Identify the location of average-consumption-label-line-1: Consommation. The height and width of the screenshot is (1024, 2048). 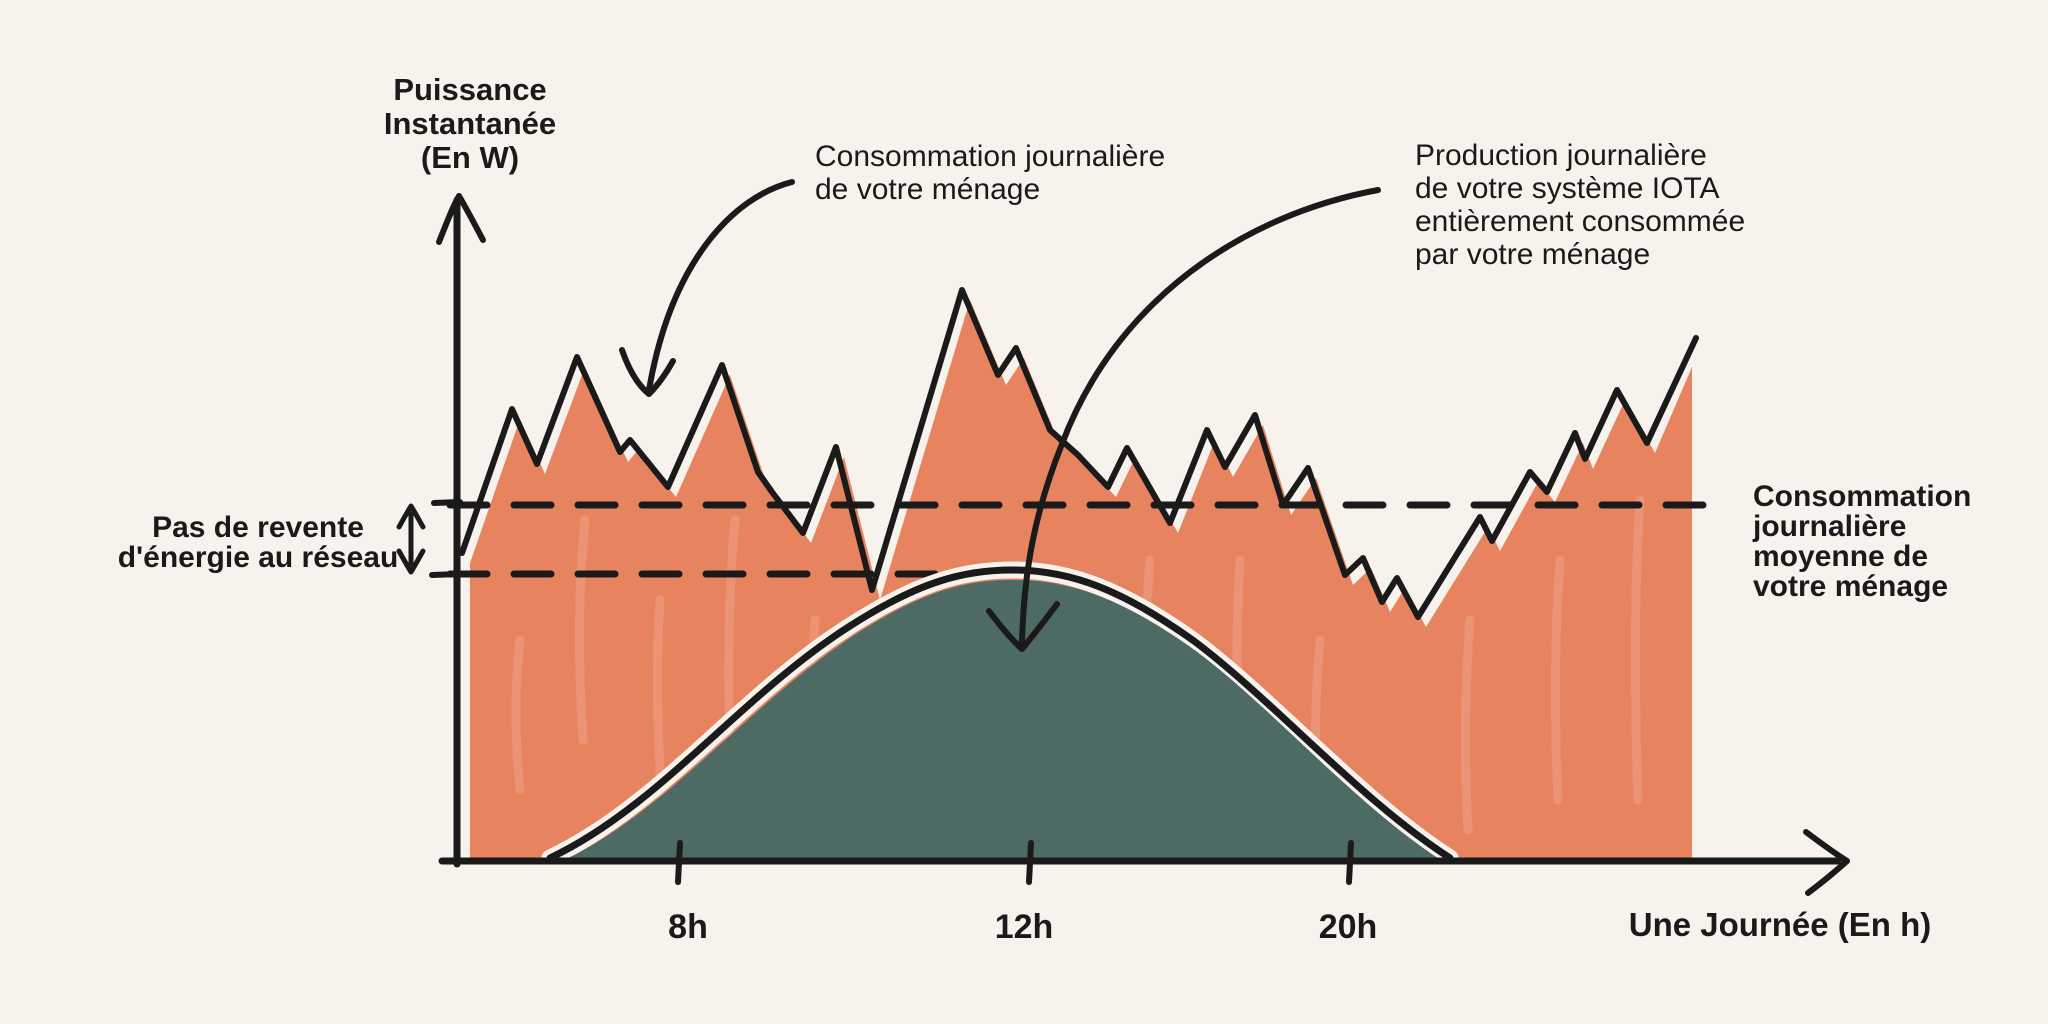
(1862, 496).